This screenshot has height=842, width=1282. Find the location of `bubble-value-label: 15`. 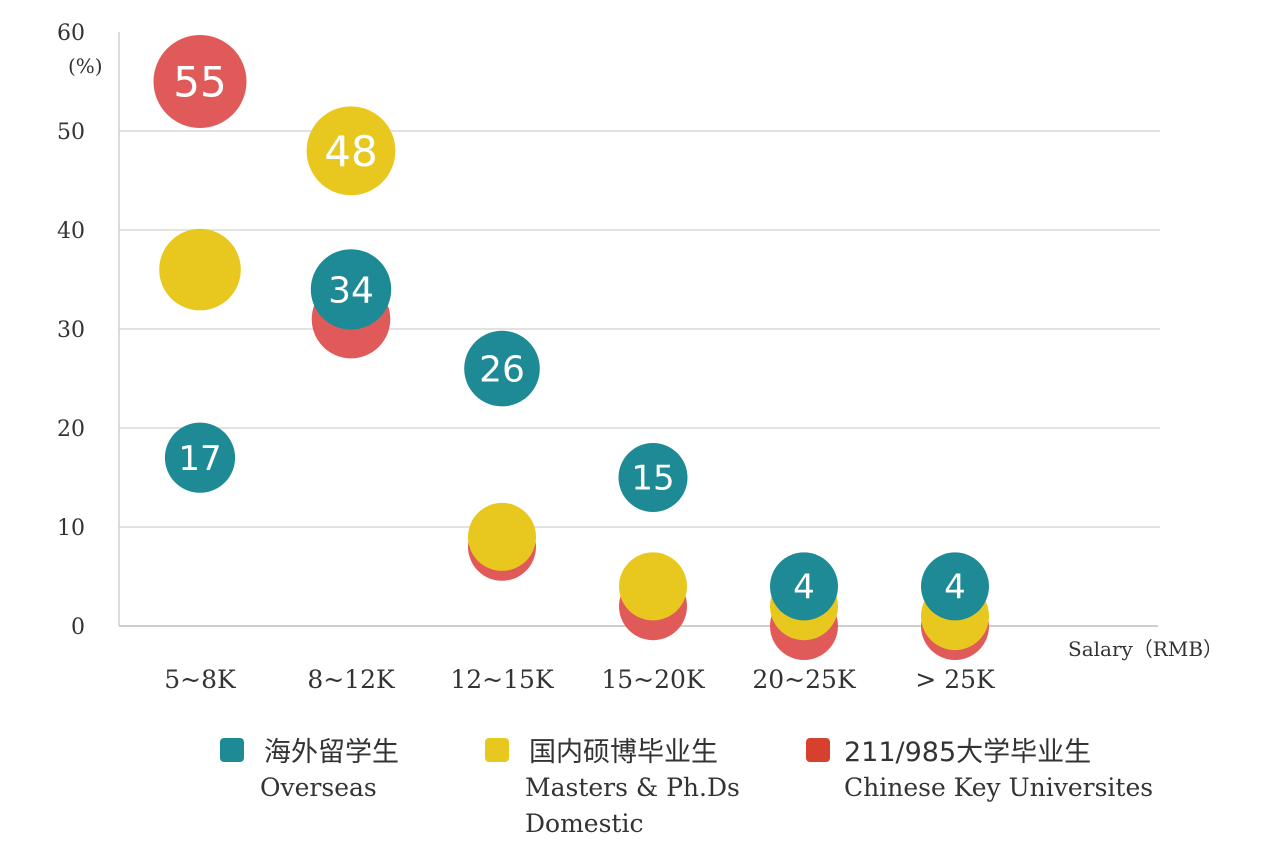

bubble-value-label: 15 is located at coordinates (652, 479).